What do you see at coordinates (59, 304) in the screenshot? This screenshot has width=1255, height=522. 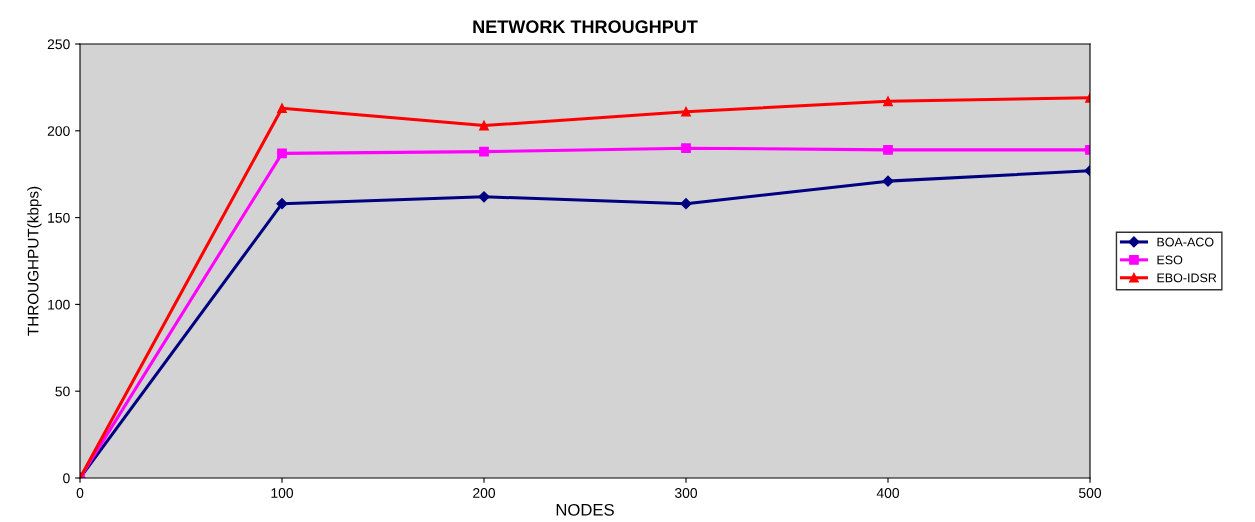 I see `y-tick-label: 100` at bounding box center [59, 304].